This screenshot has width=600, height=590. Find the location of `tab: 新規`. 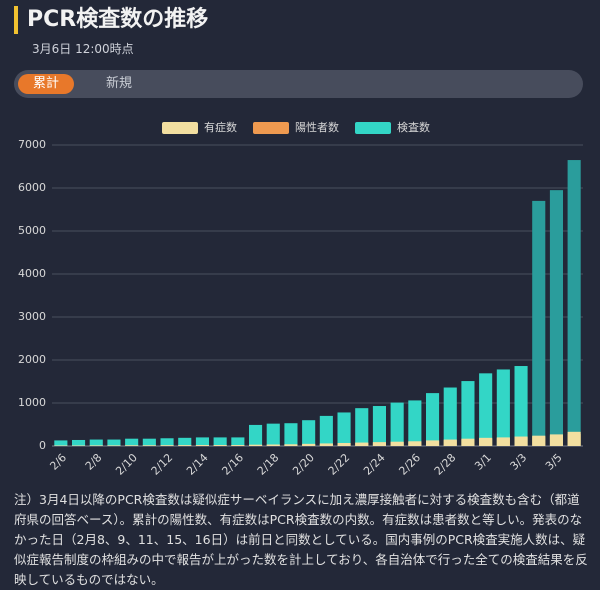

tab: 新規 is located at coordinates (119, 84).